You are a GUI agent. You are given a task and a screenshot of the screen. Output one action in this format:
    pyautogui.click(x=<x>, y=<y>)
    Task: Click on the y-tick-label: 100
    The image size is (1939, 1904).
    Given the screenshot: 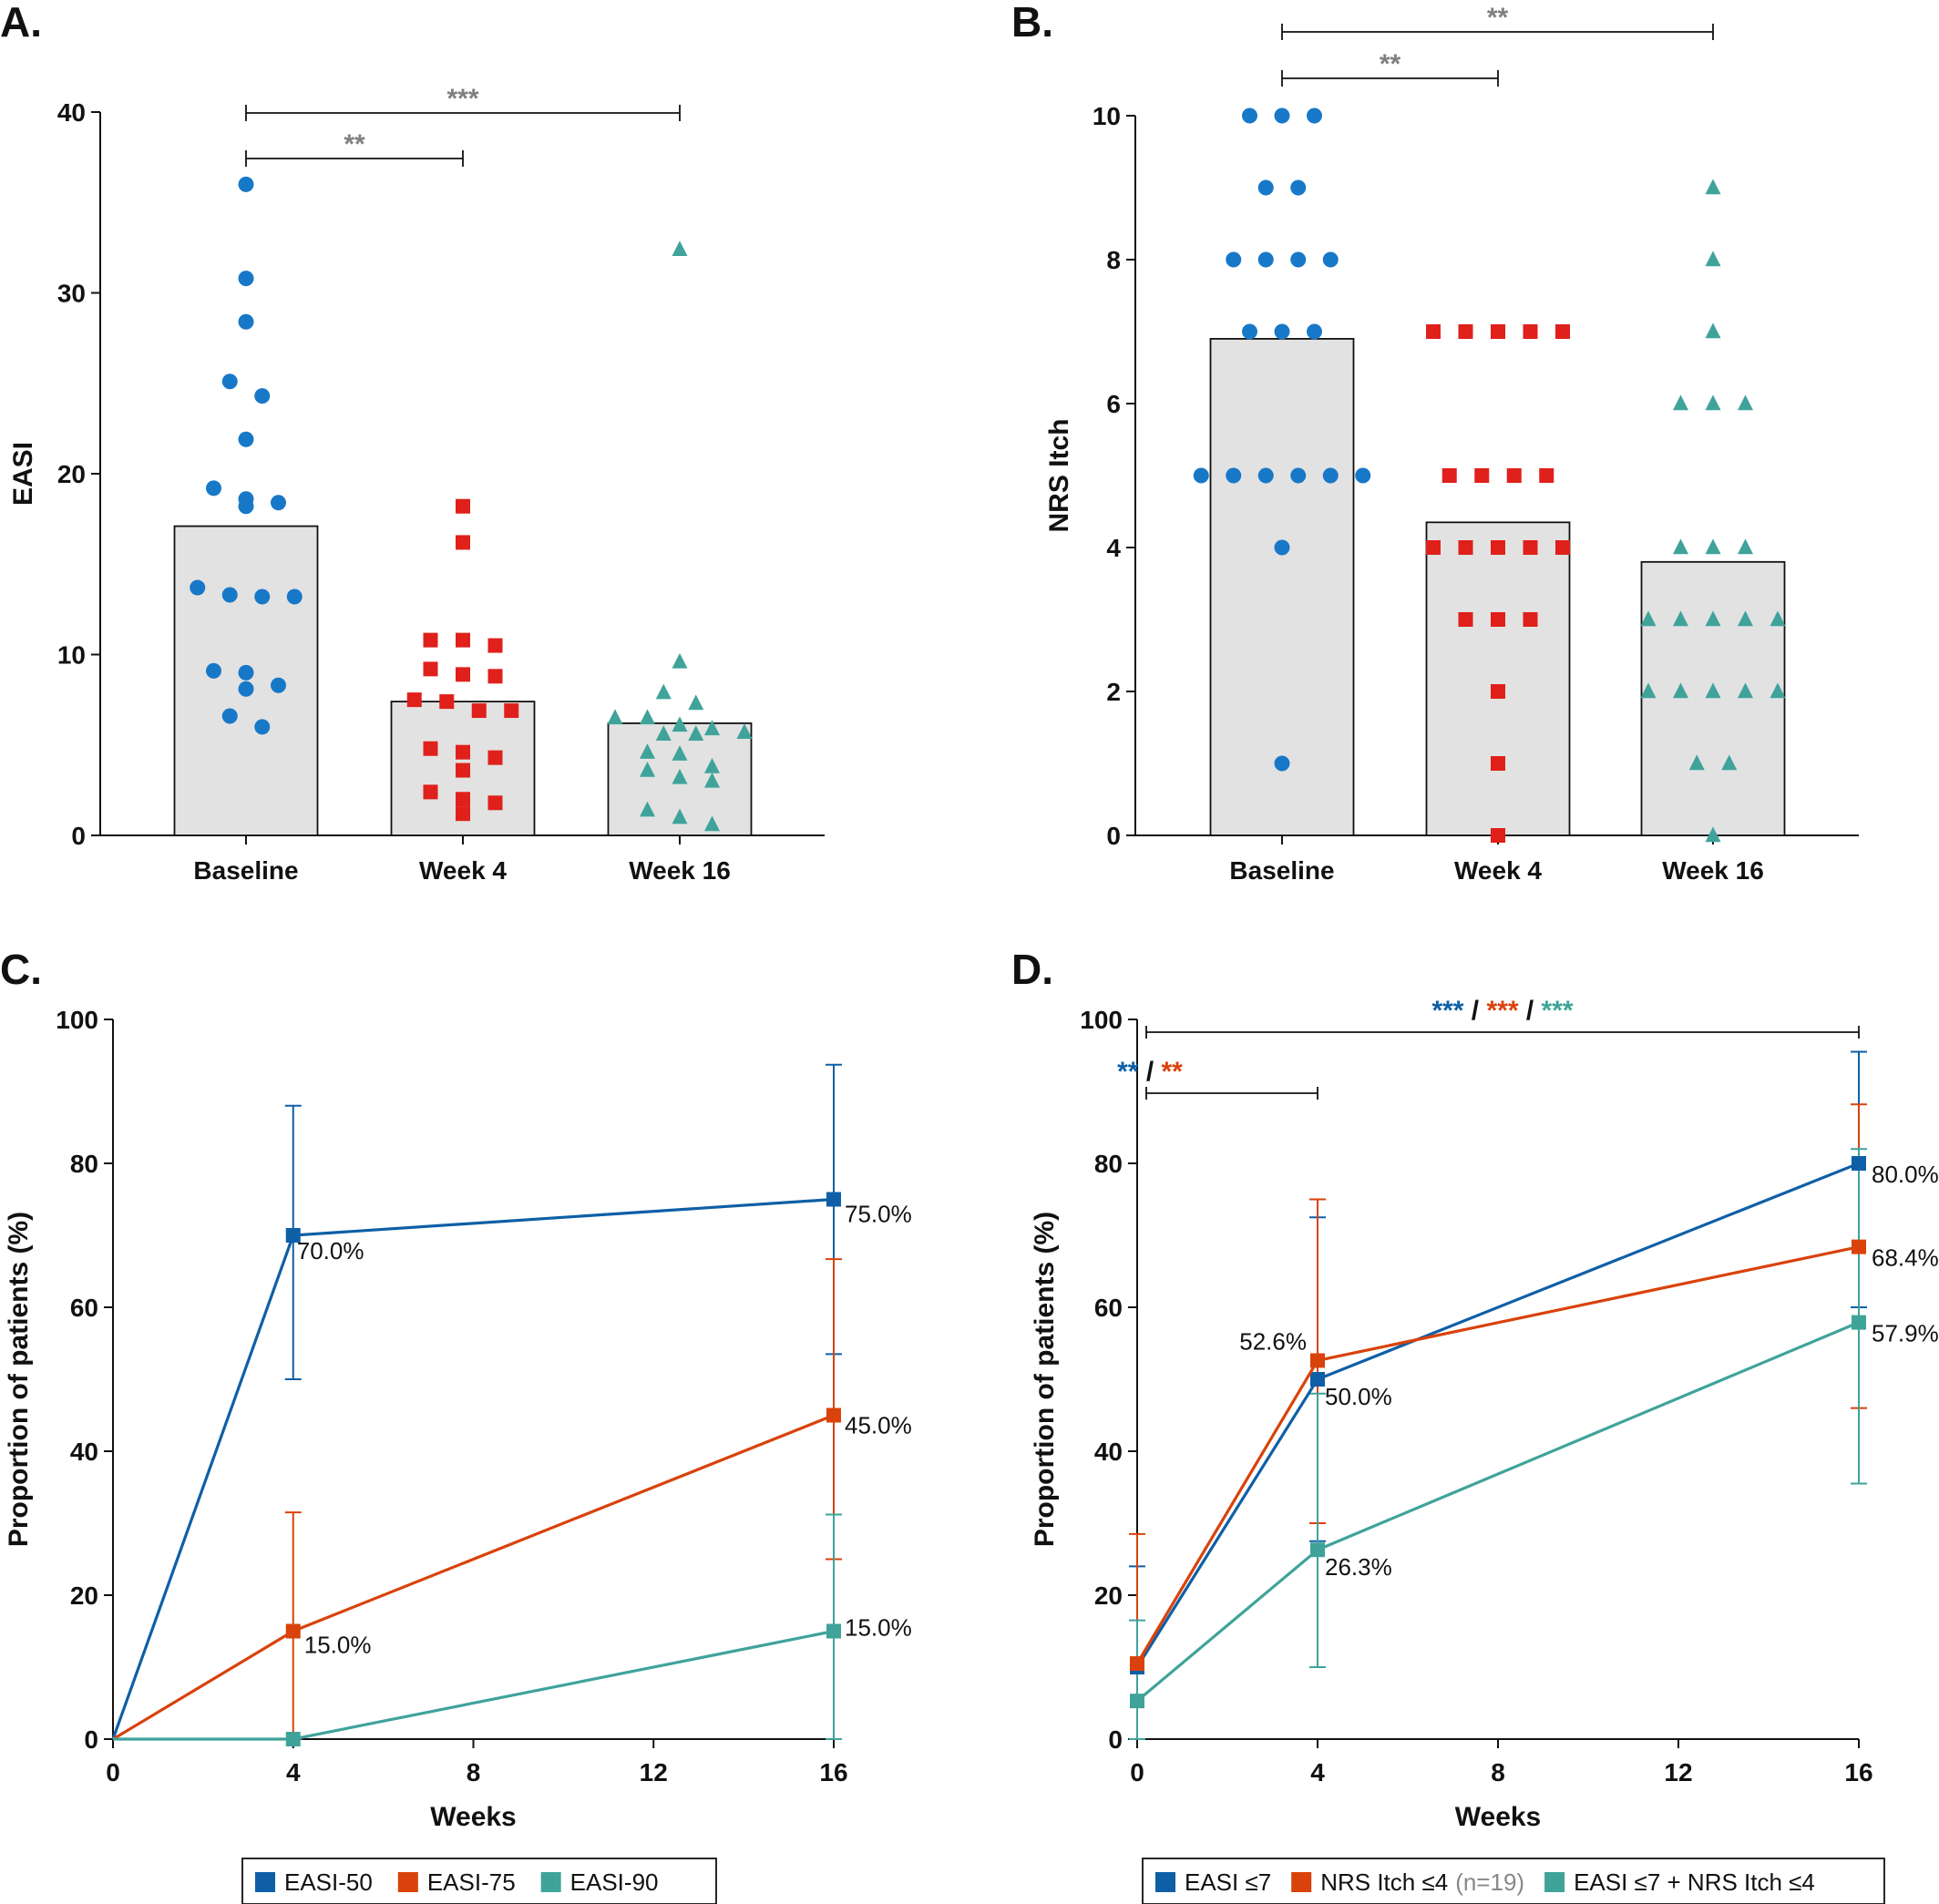 What is the action you would take?
    pyautogui.click(x=1101, y=1020)
    